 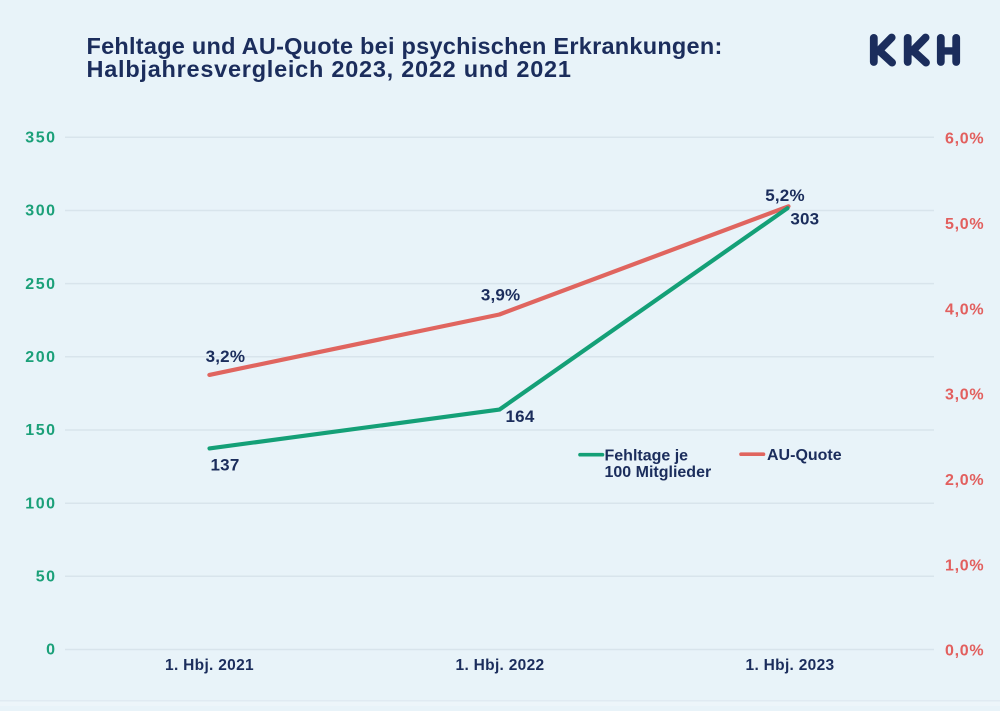 I want to click on svg-text:Halbjahresvergleich 2023, 2022: Halbjahresvergleich 2023, 2022 und 2021, so click(x=329, y=69).